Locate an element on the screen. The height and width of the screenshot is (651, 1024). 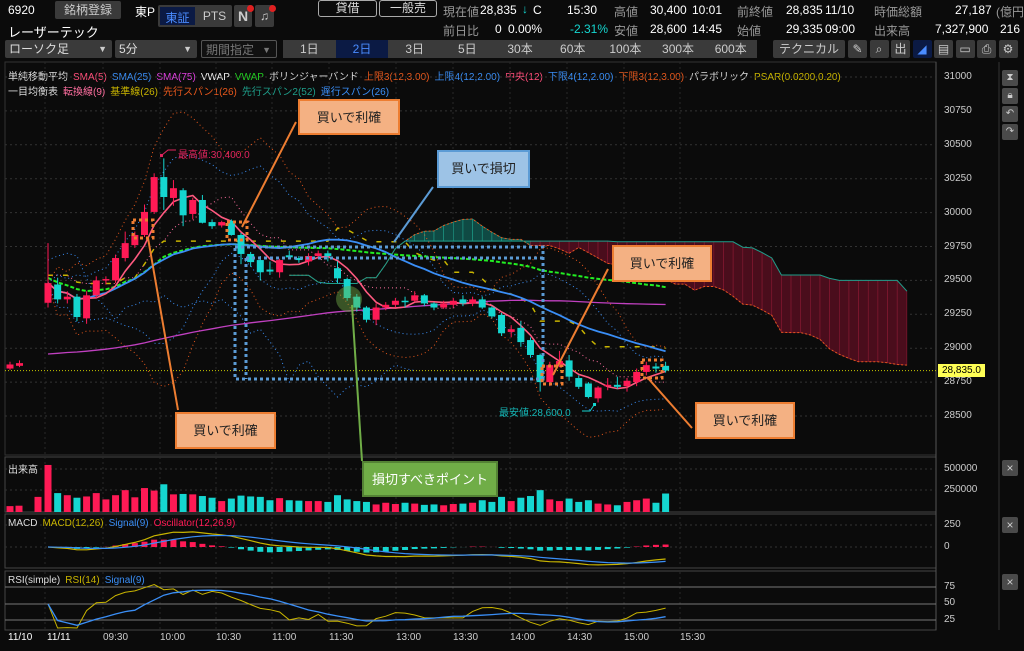
lock-button: 🔒︎ is located at coordinates (1010, 96).